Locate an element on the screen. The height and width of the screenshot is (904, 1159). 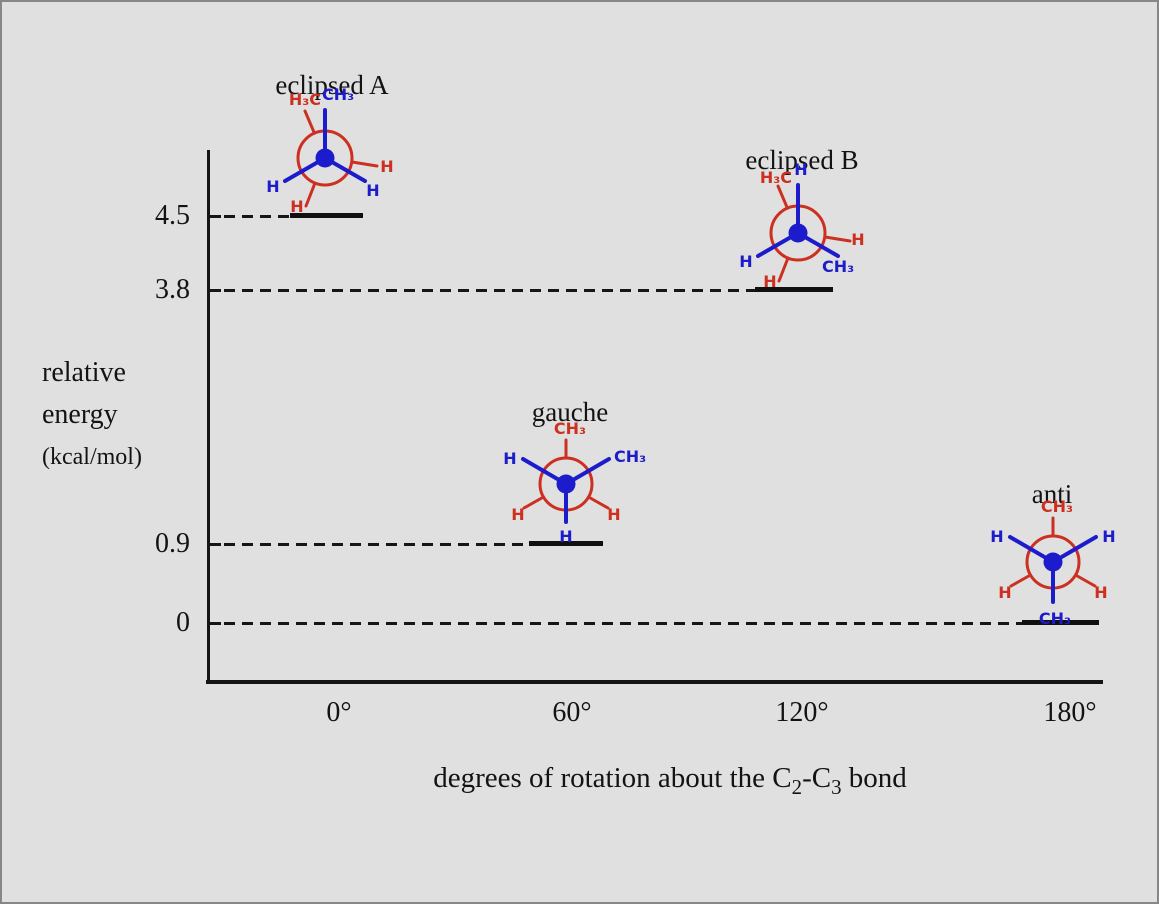
newman-eclipsed-a: H₃C CH₃ H H H H is located at coordinates (329, 150).